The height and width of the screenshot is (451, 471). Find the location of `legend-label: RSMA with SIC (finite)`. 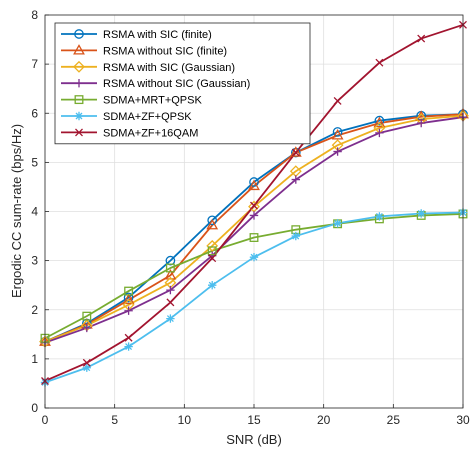

legend-label: RSMA with SIC (finite) is located at coordinates (157, 35).